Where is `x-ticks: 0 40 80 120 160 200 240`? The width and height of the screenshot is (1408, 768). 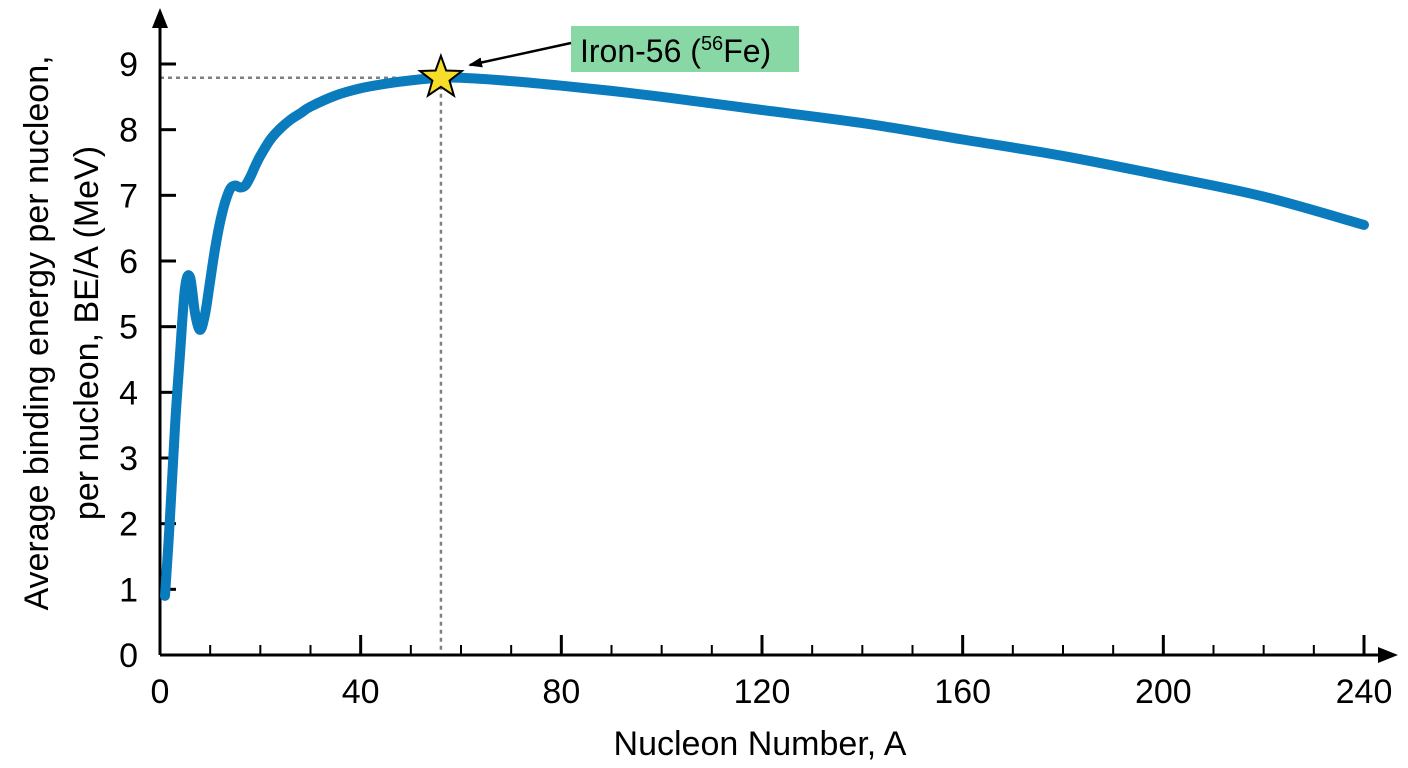
x-ticks: 0 40 80 120 160 200 240 is located at coordinates (772, 673).